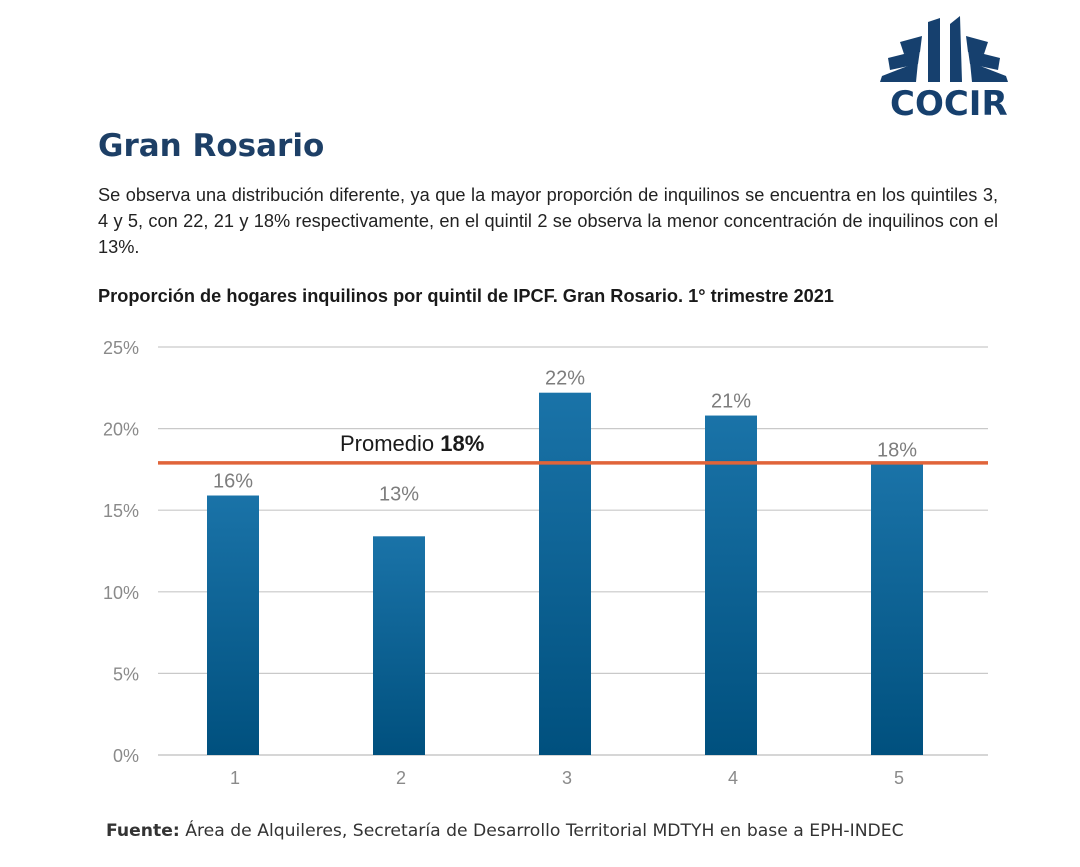 The height and width of the screenshot is (867, 1080). I want to click on data-label: 16%, so click(233, 482).